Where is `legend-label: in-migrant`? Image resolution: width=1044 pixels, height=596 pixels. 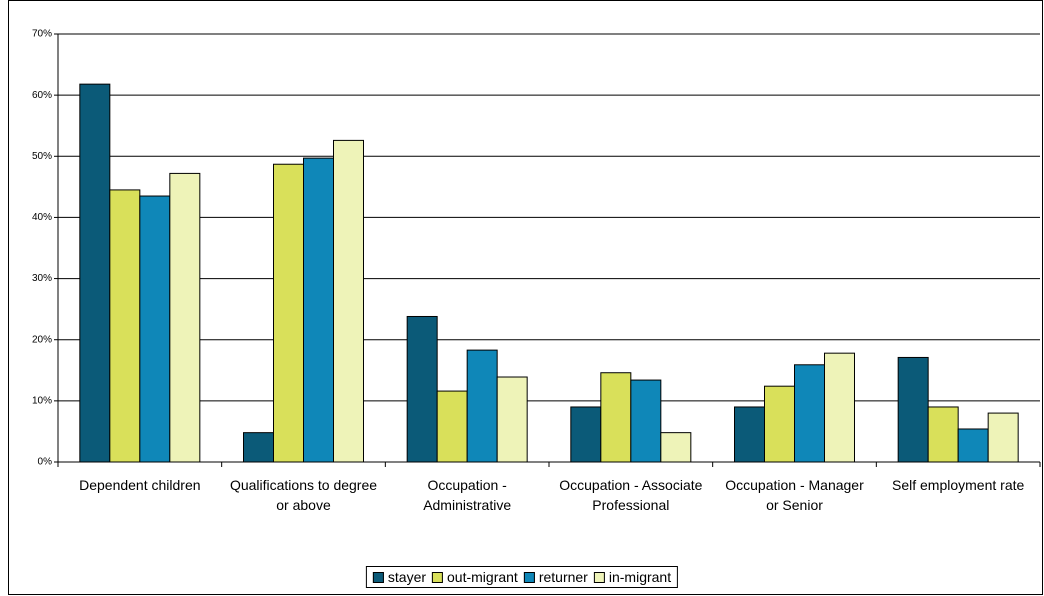
legend-label: in-migrant is located at coordinates (640, 577).